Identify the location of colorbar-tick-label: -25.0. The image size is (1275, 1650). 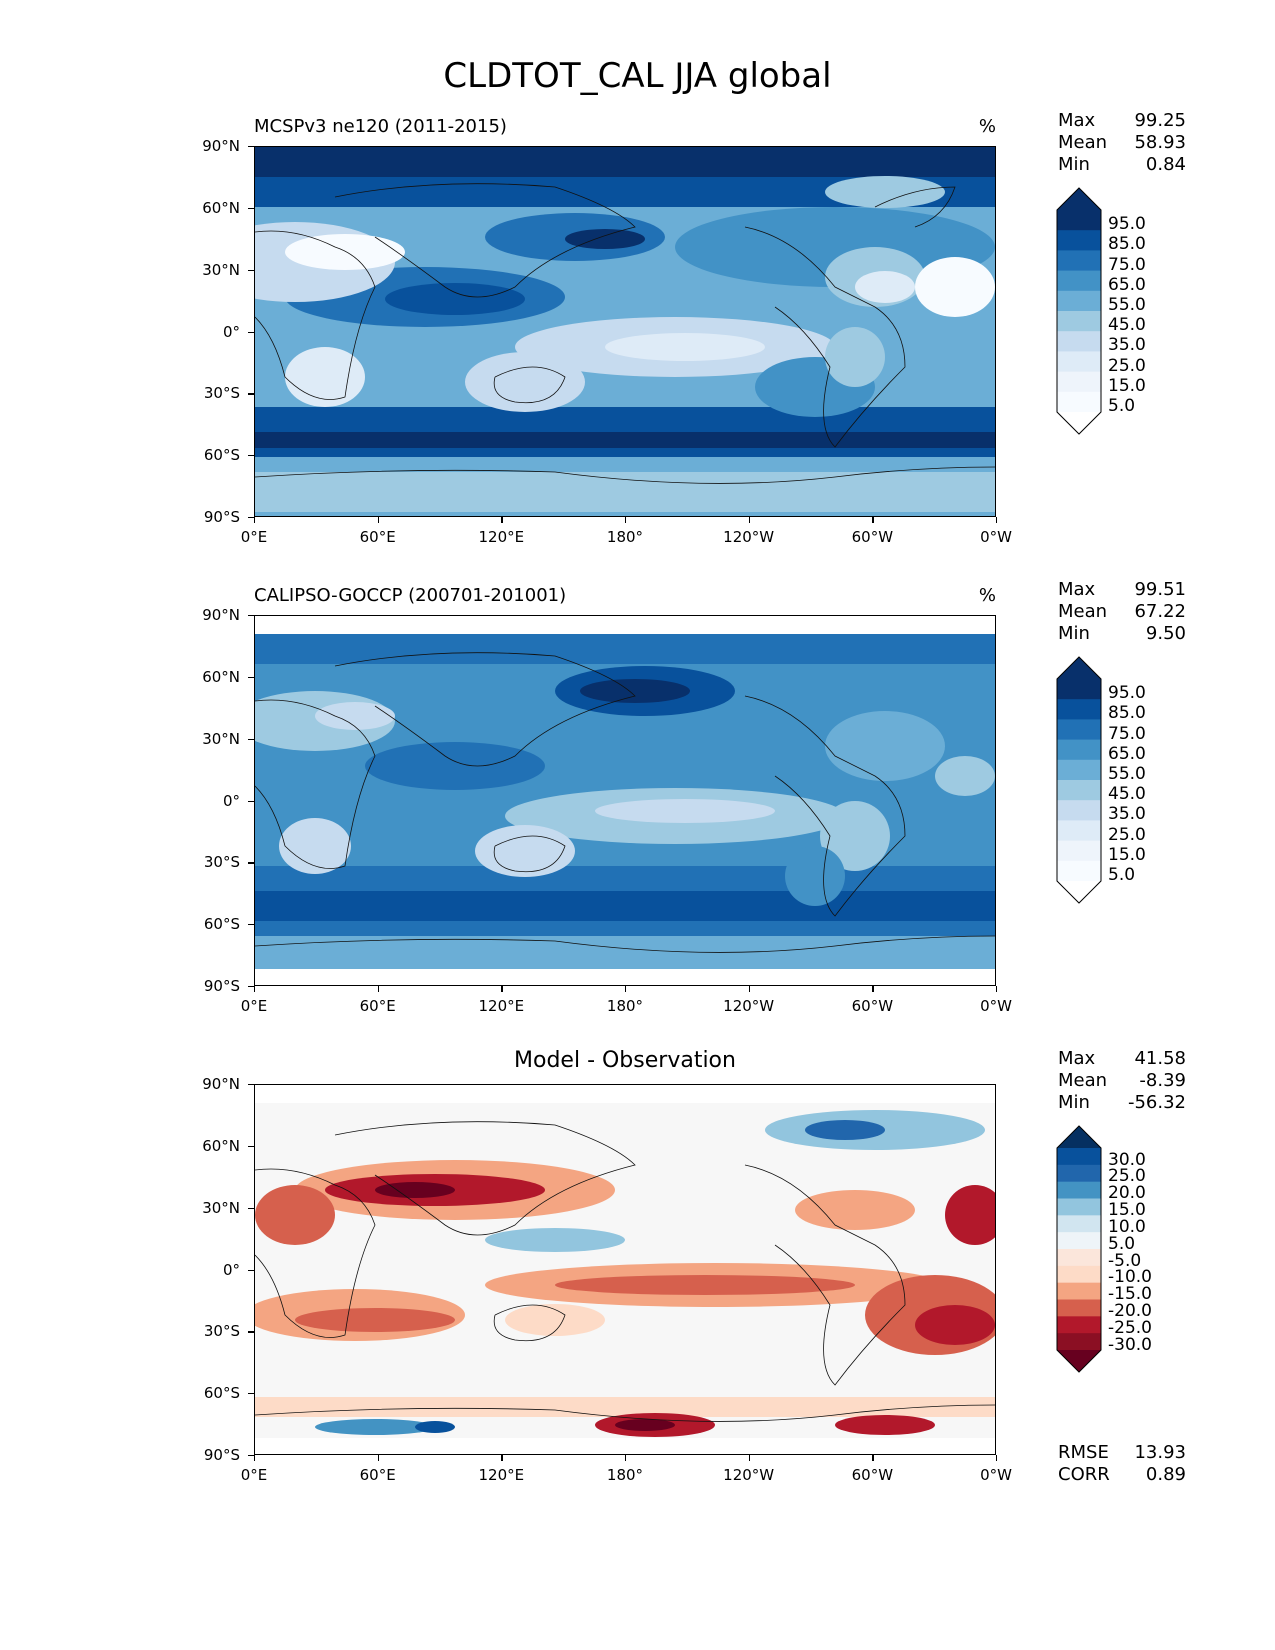
(1130, 1327).